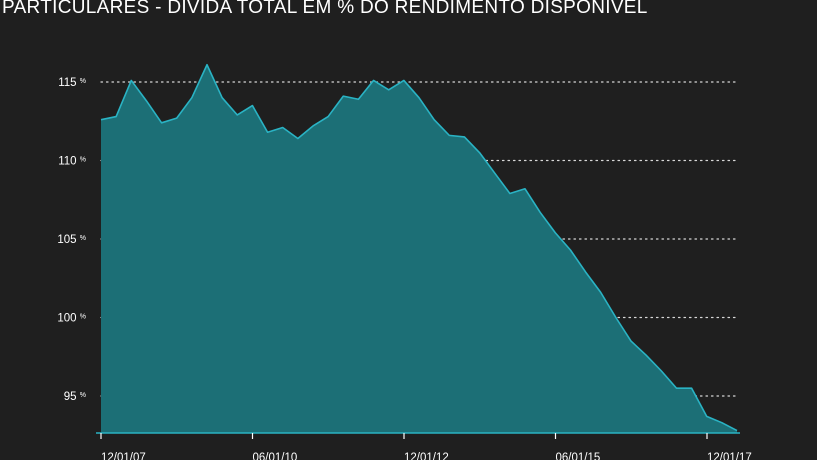 The height and width of the screenshot is (460, 817). I want to click on y-tick-label: 110 %, so click(72, 162).